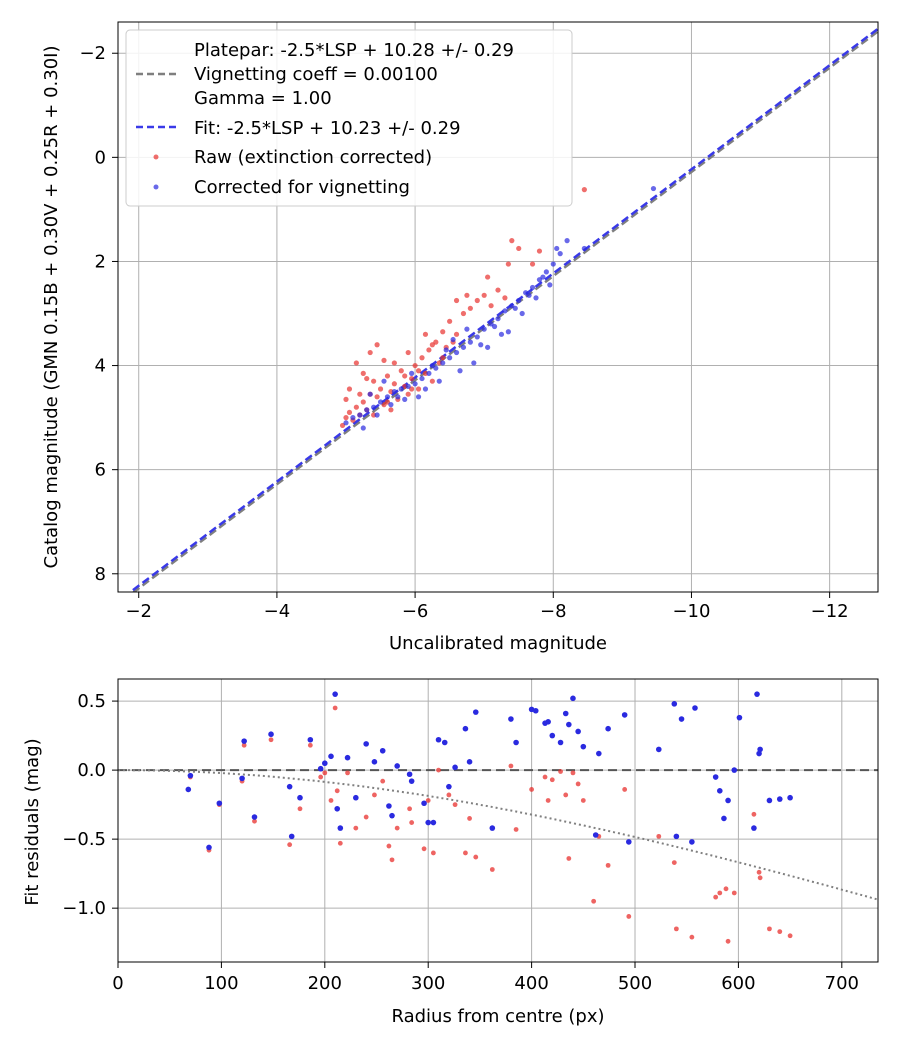  I want to click on bottom-y-axis-label: Fit residuals (mag), so click(32, 821).